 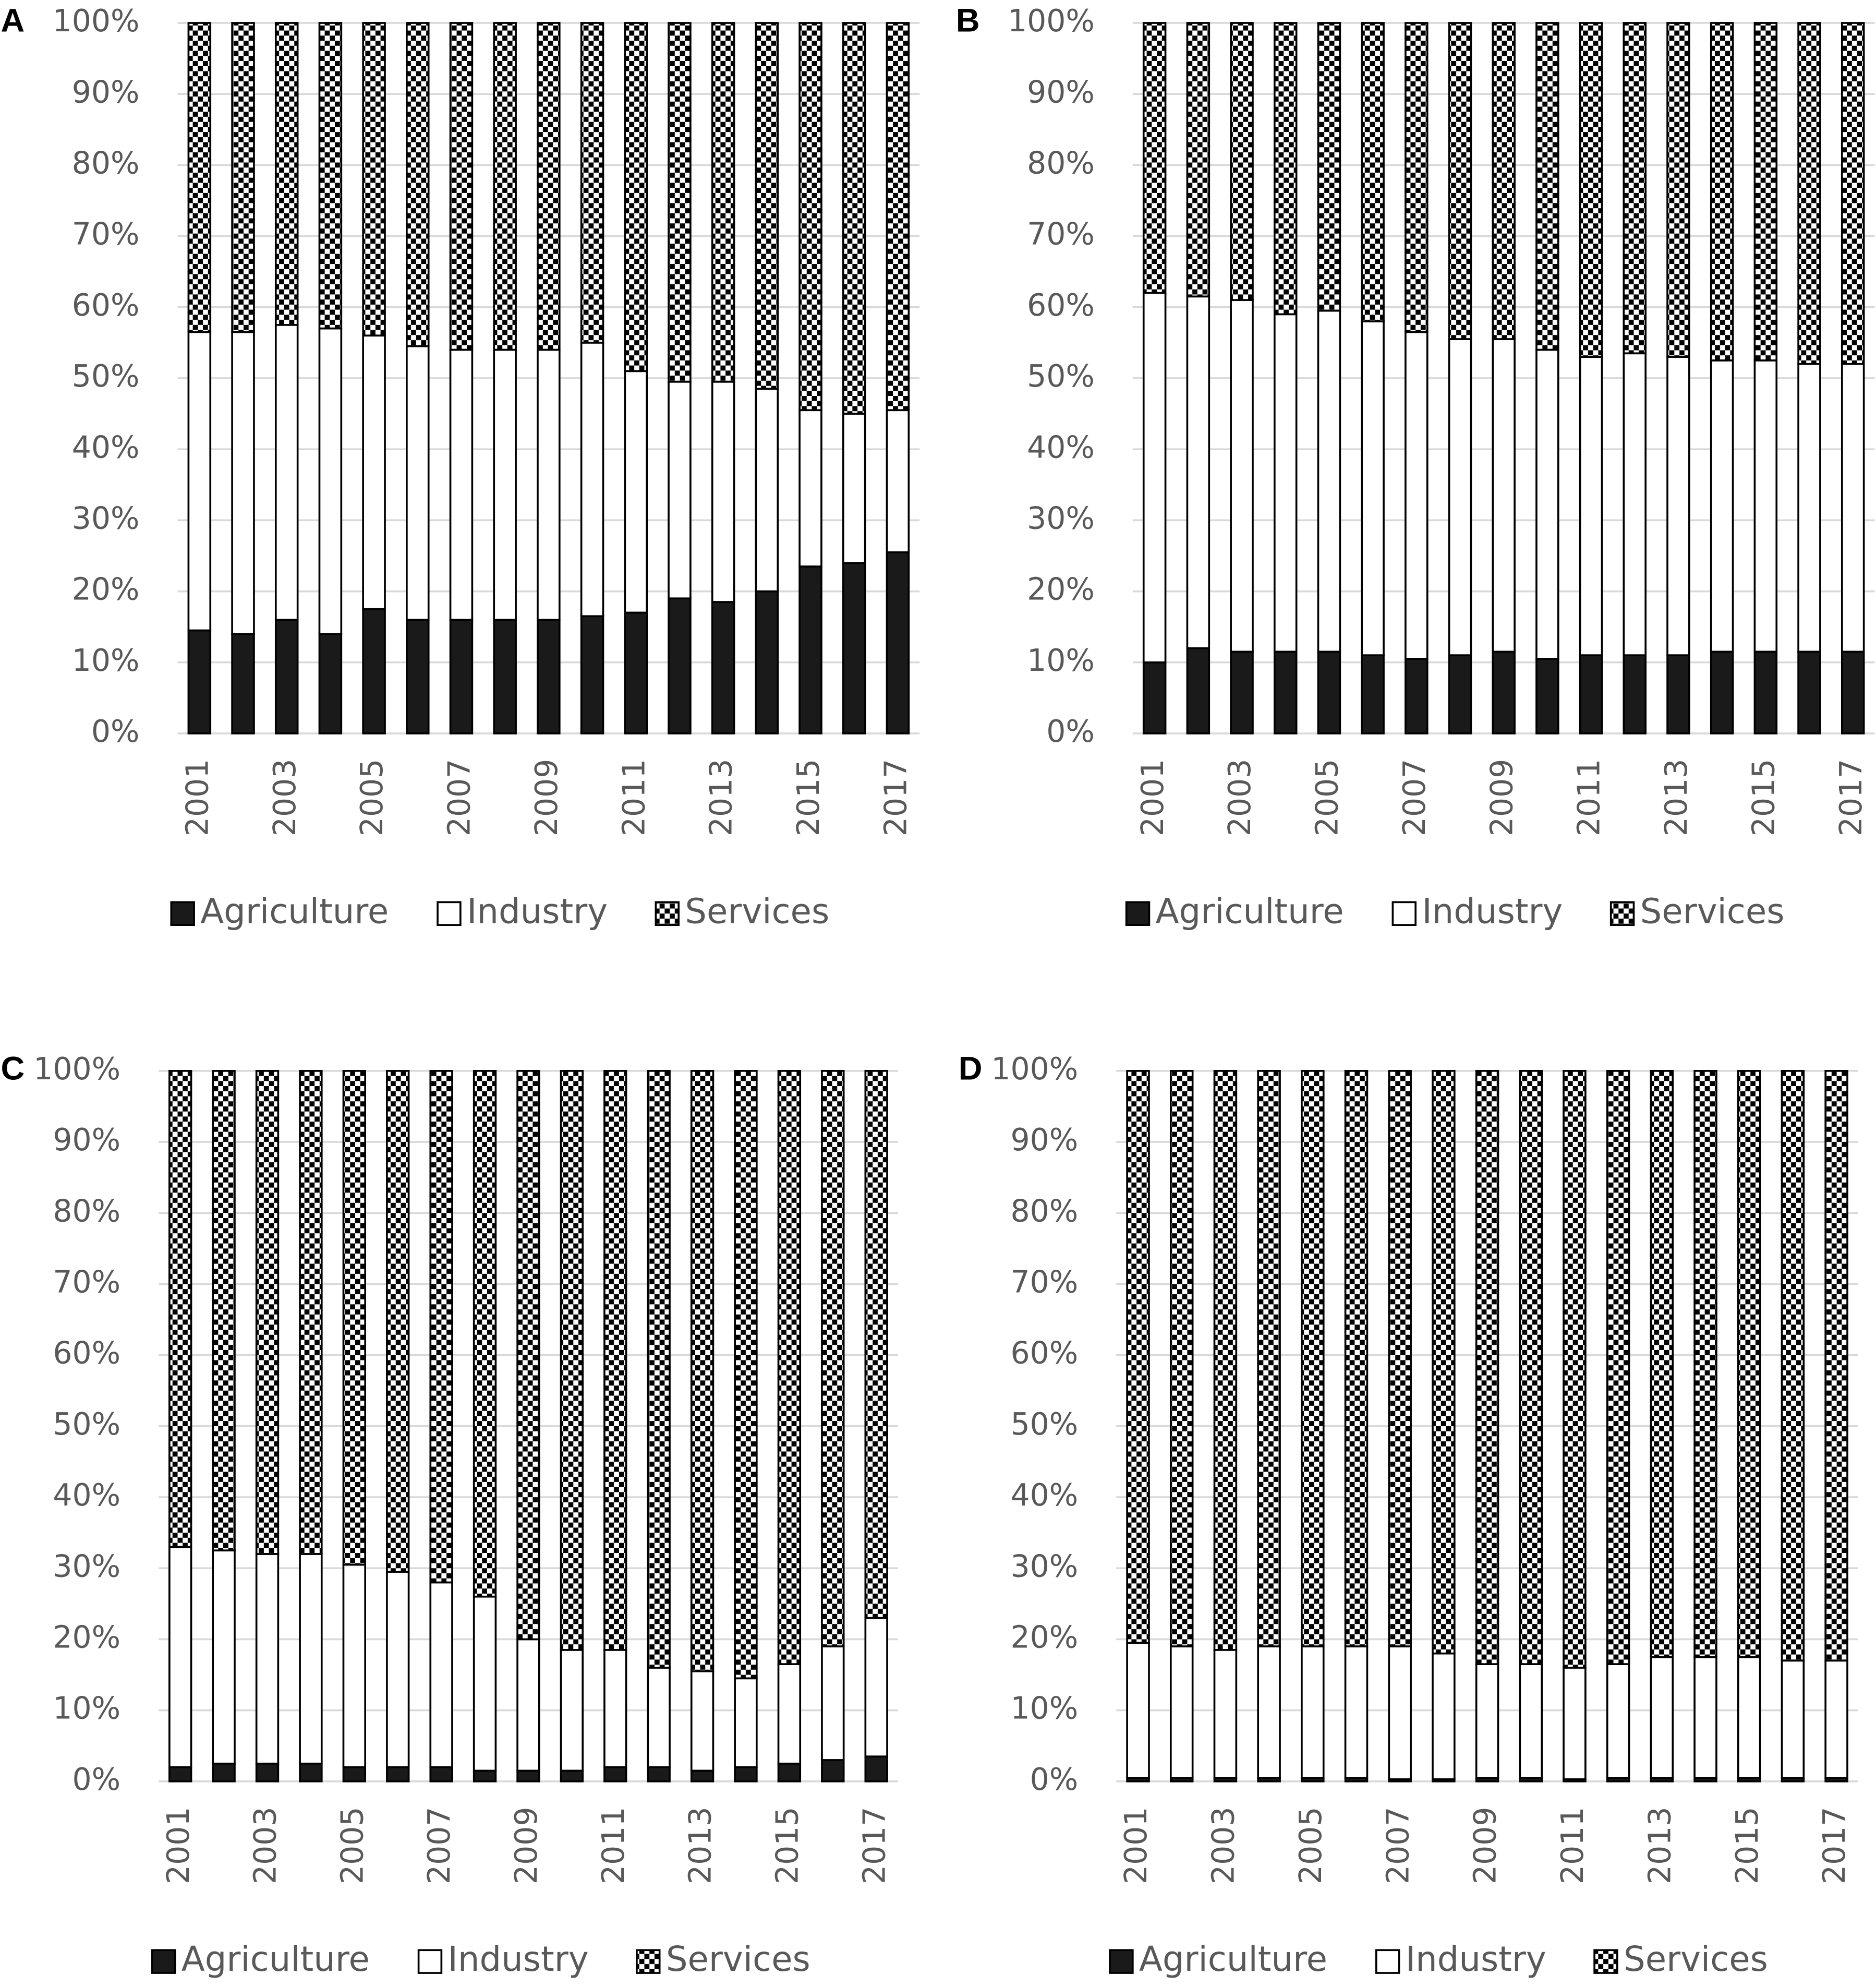 I want to click on legend-label: Services, so click(x=1712, y=911).